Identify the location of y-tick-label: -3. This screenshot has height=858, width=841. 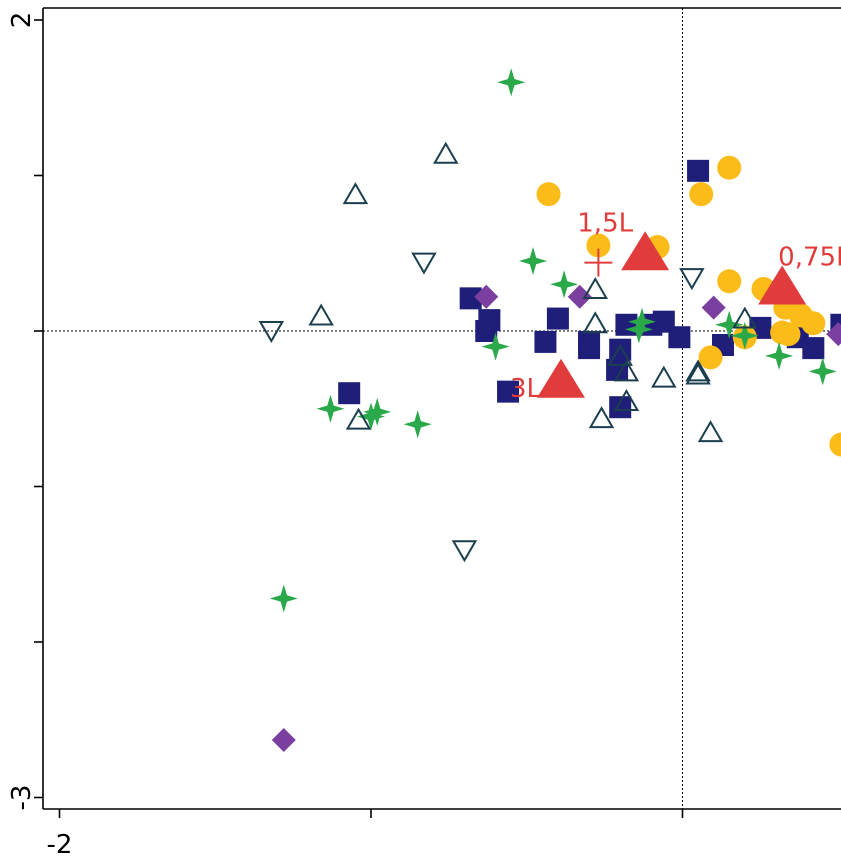
(22, 798).